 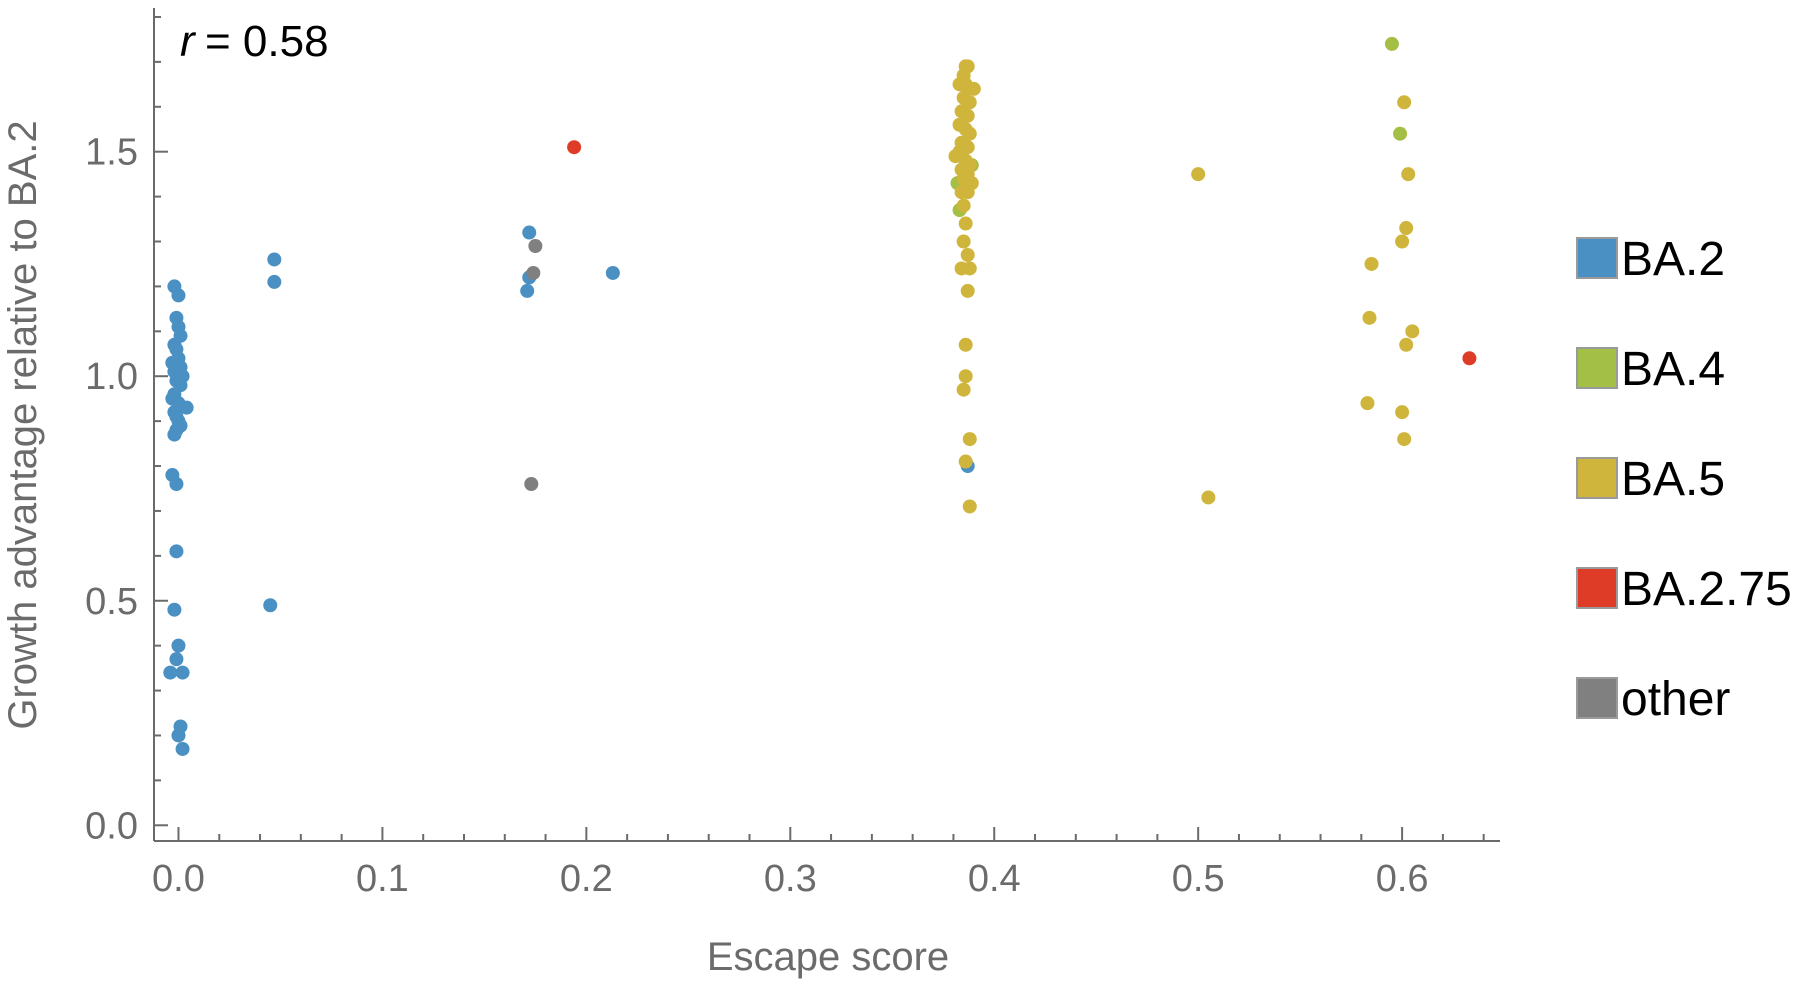 I want to click on series-other, so click(x=533, y=365).